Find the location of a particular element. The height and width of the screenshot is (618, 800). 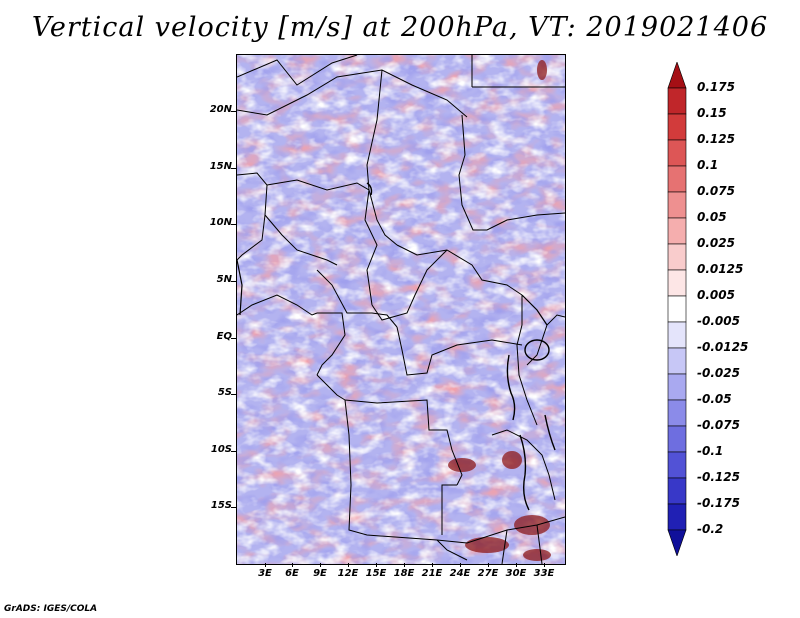

lat-label-20n: 20N is located at coordinates (220, 109).